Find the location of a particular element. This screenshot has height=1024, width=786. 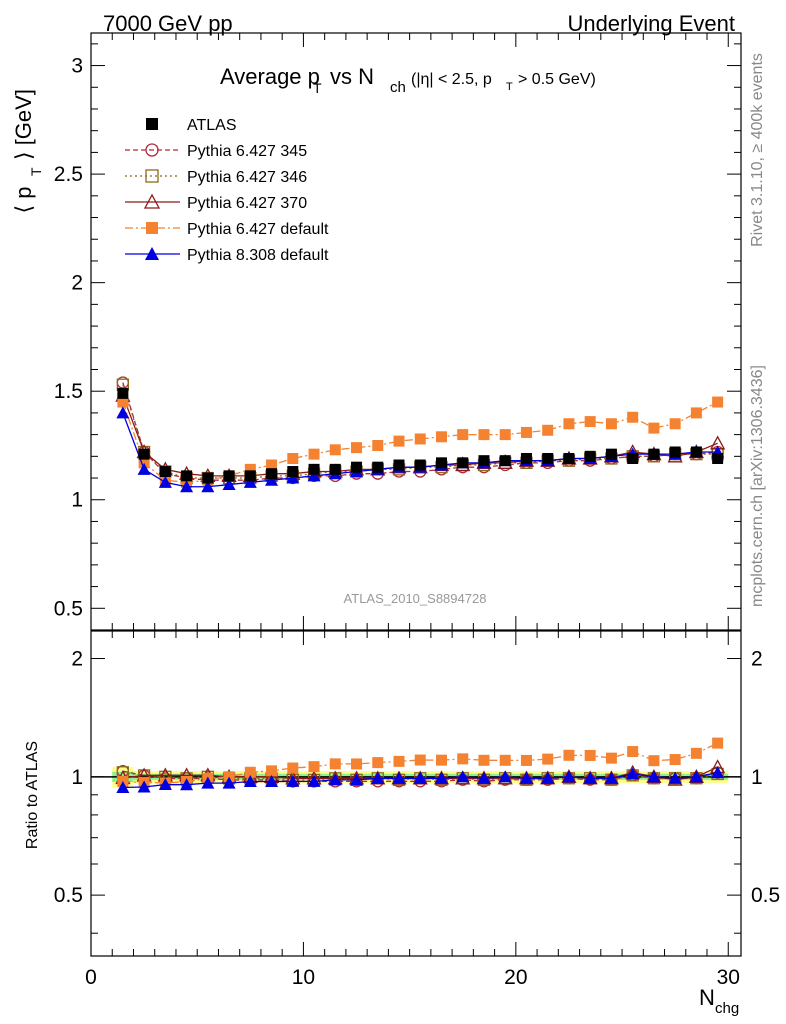

main-ylabel-b: ⟩ [GeV] is located at coordinates (23, 124).